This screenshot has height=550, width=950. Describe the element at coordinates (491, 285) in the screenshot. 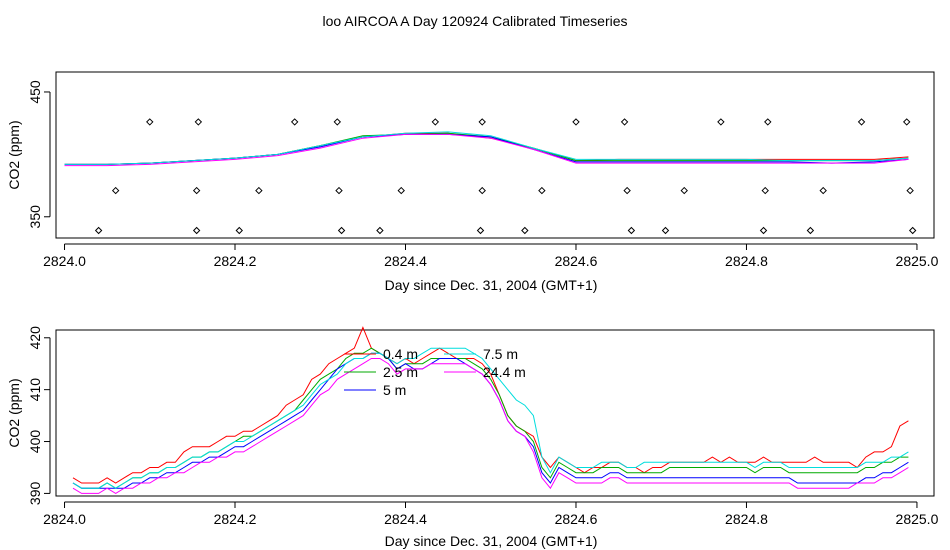

I see `panel-top-xlabel: Day since Dec. 31, 2004 (GMT+1)` at that location.